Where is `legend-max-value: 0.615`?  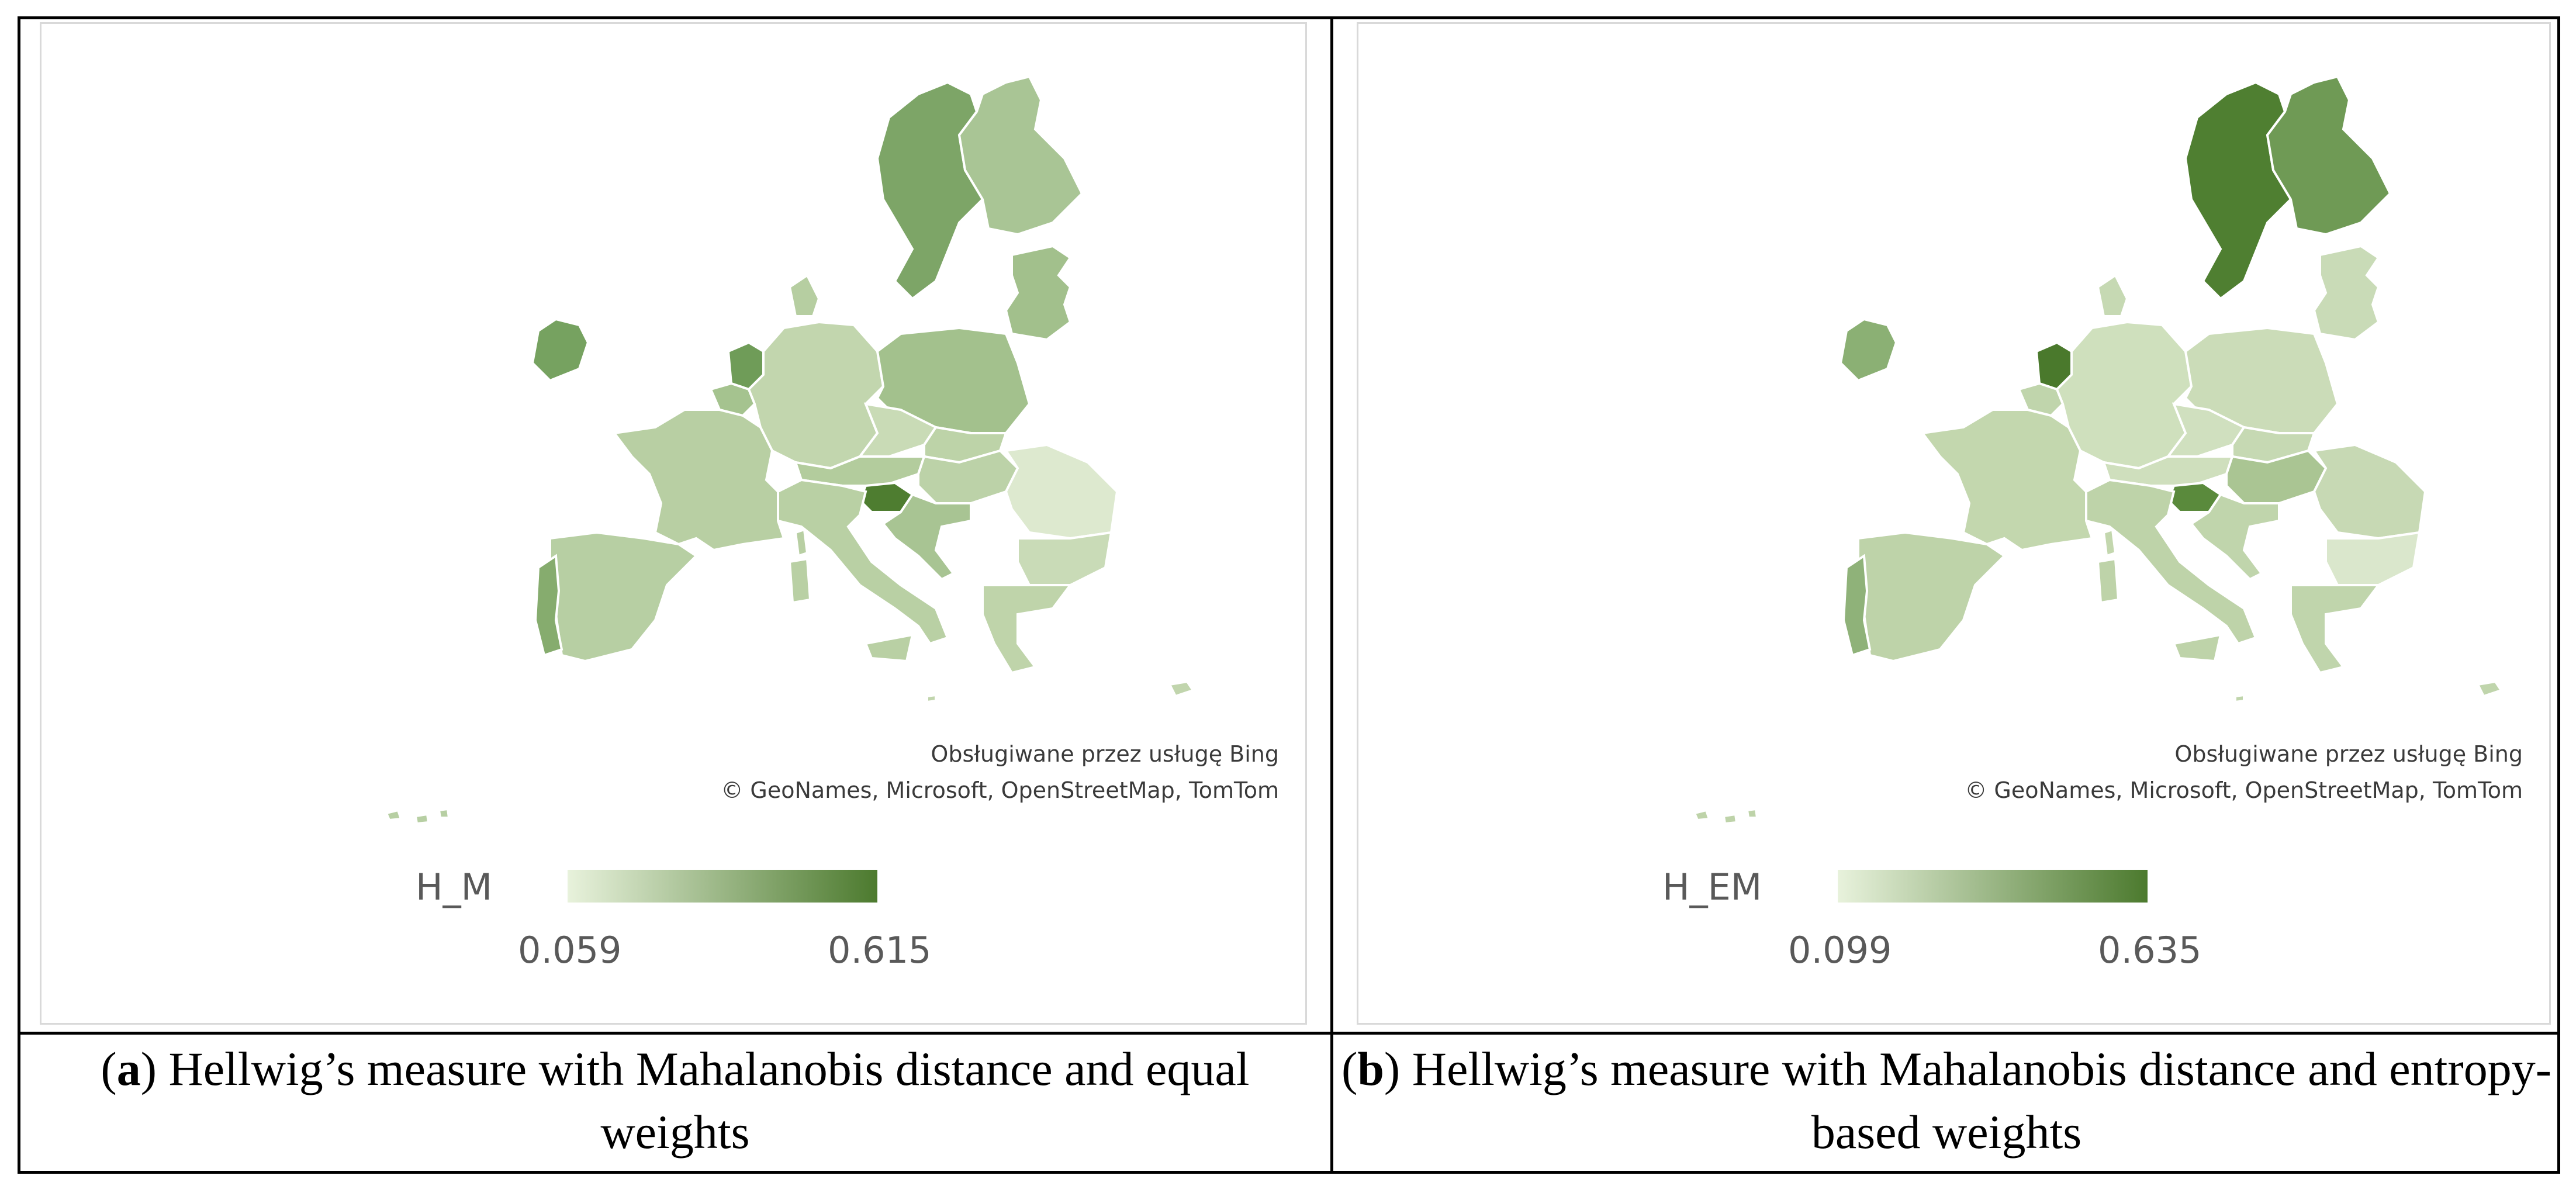
legend-max-value: 0.615 is located at coordinates (880, 950).